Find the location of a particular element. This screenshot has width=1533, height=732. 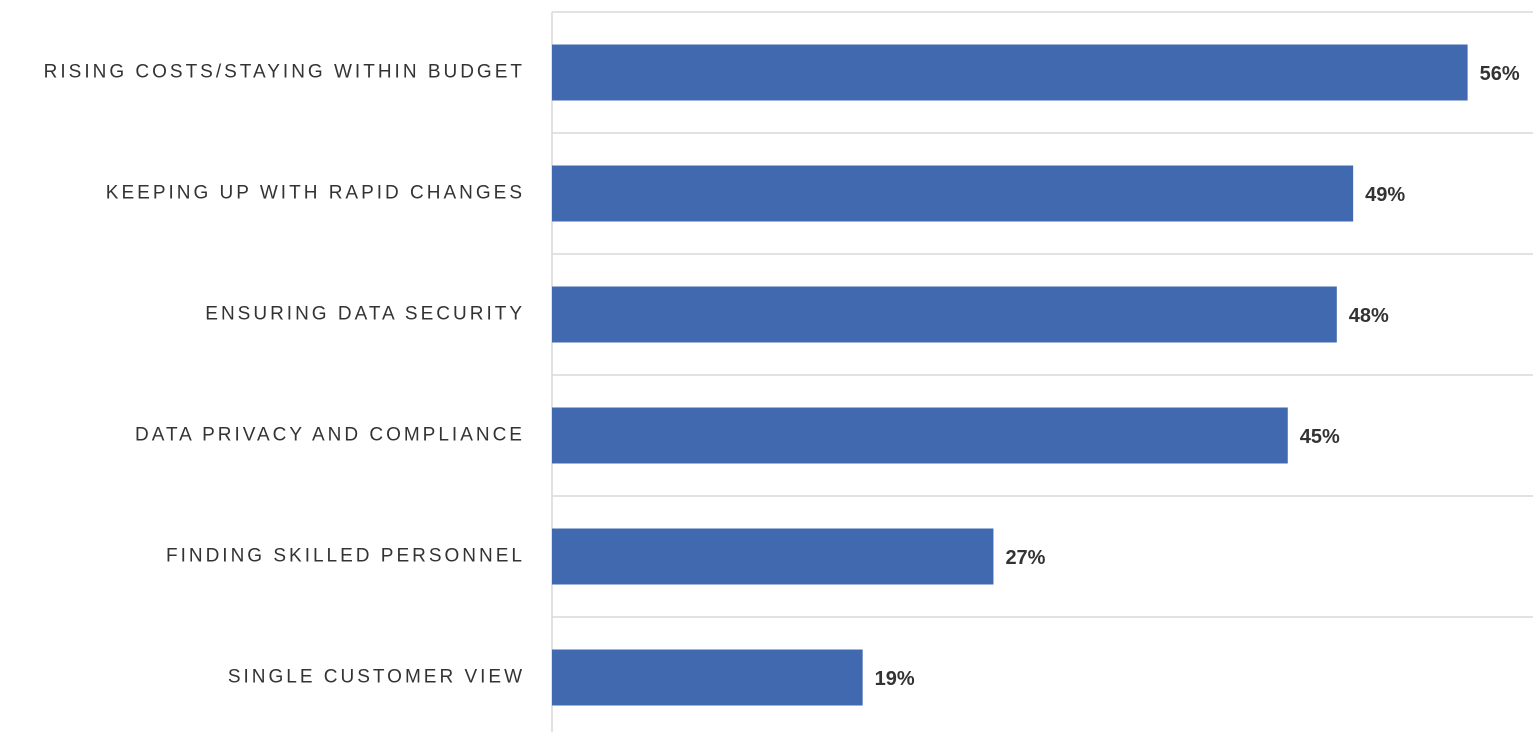

category-label: DATA PRIVACY AND COMPLIANCE is located at coordinates (330, 435).